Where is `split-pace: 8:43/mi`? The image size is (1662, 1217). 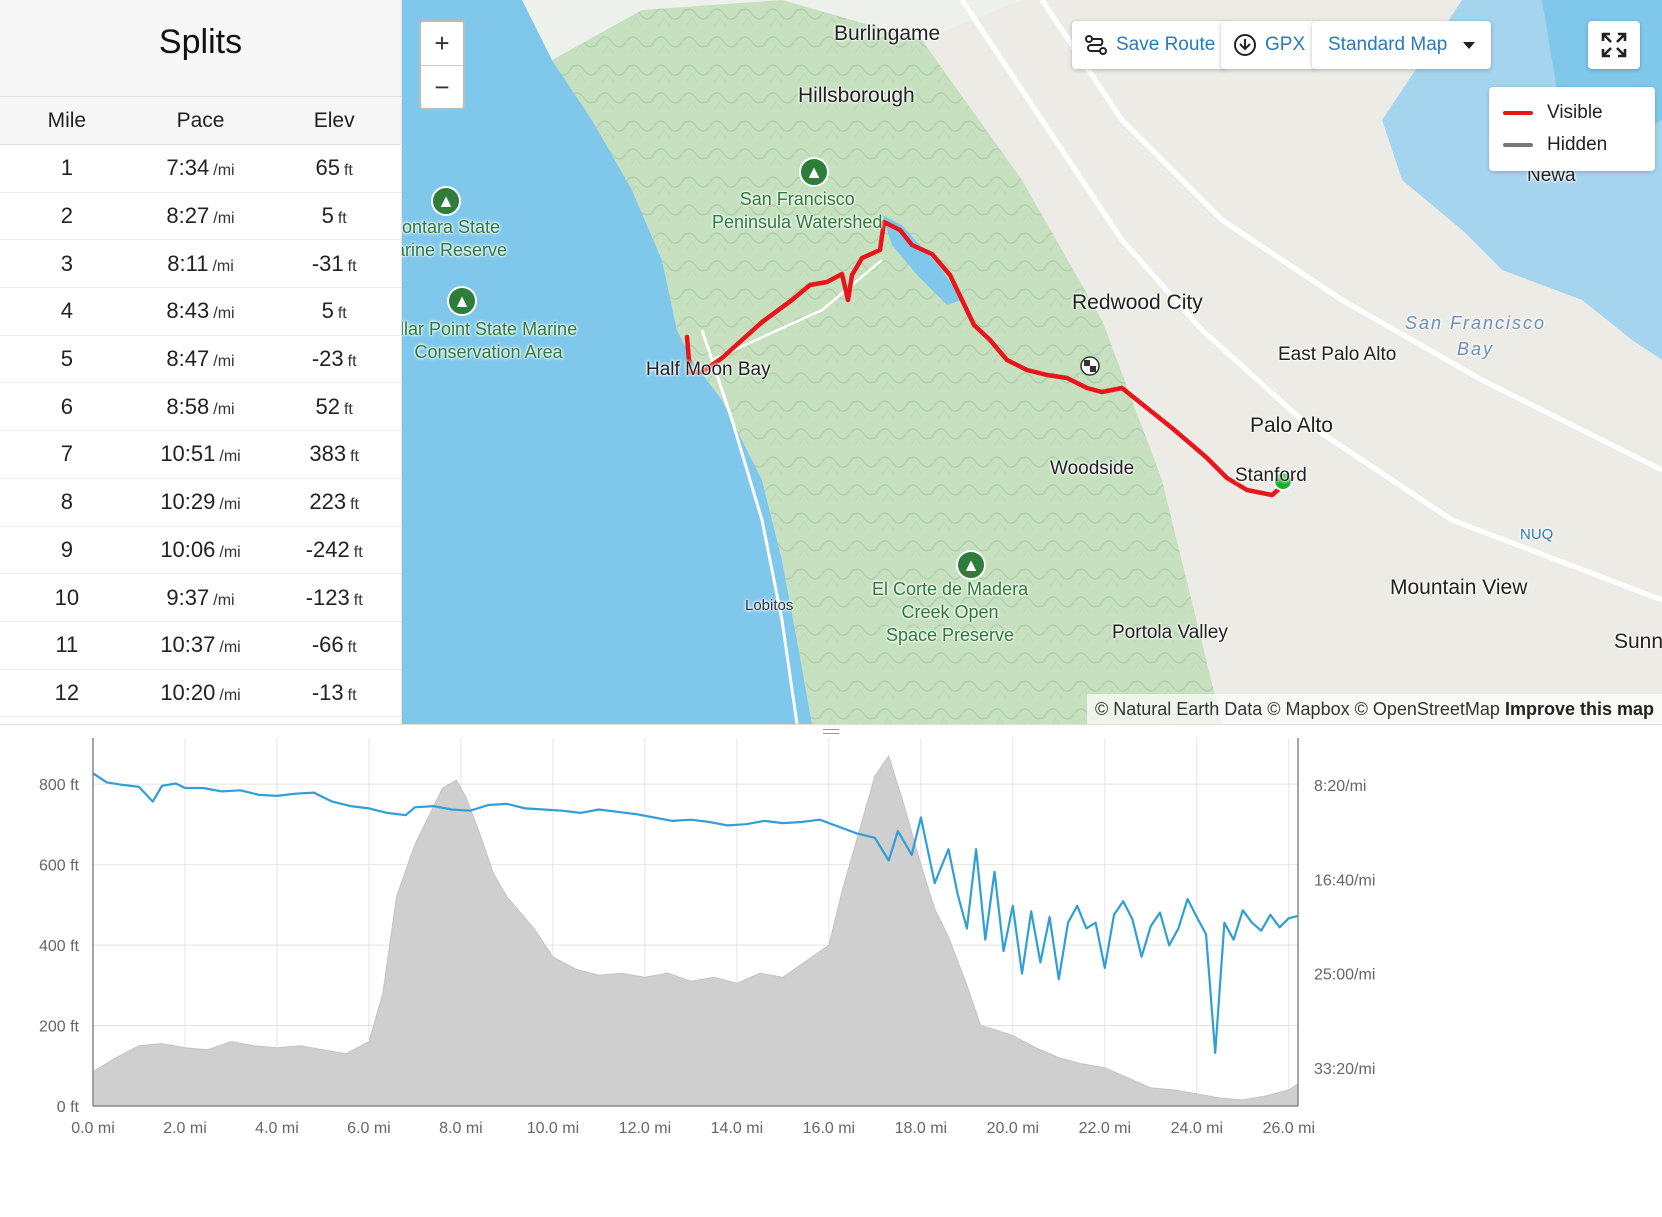
split-pace: 8:43/mi is located at coordinates (201, 311).